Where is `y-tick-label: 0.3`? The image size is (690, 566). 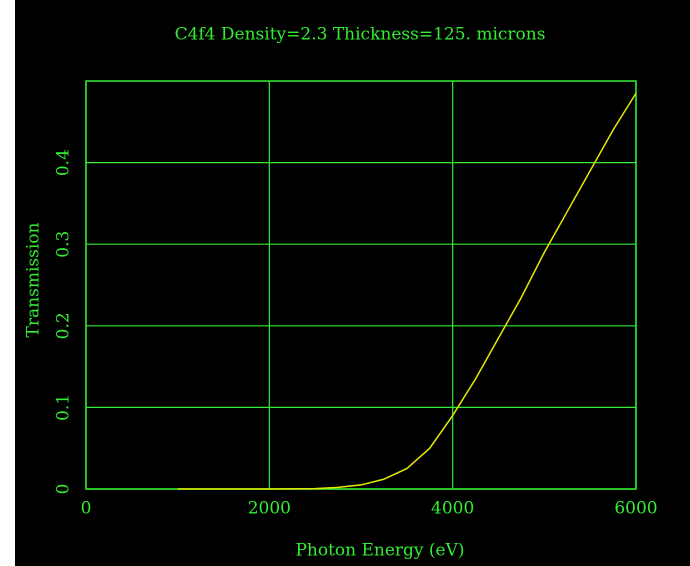
y-tick-label: 0.3 is located at coordinates (64, 244).